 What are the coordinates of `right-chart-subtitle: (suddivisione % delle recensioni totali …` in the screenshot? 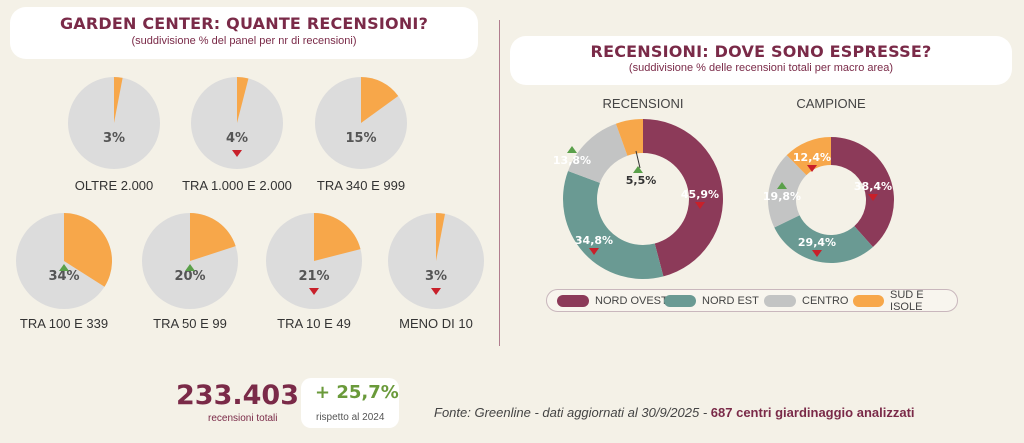 It's located at (761, 68).